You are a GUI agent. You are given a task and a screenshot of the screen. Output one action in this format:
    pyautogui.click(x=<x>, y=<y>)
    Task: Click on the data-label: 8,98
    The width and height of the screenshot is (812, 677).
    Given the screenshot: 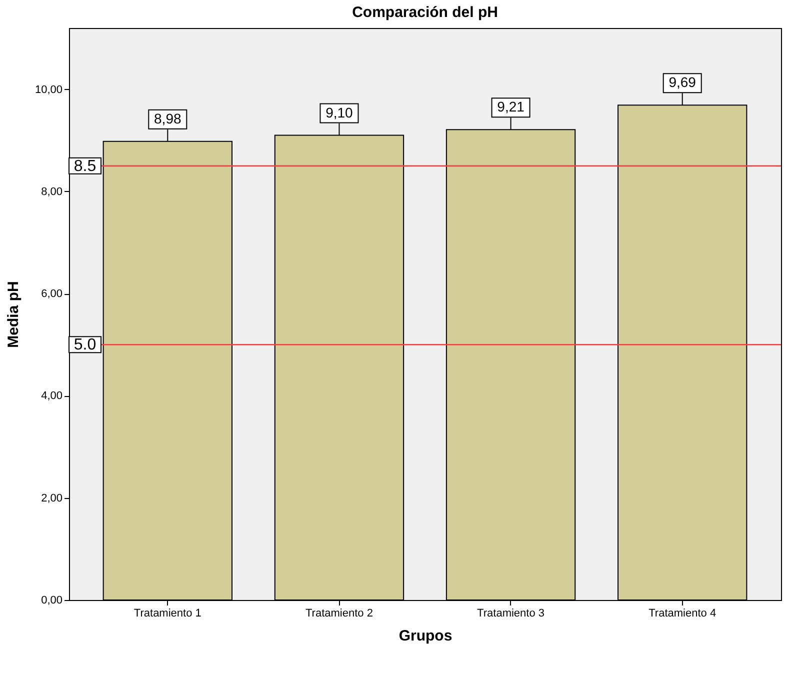 What is the action you would take?
    pyautogui.click(x=168, y=118)
    